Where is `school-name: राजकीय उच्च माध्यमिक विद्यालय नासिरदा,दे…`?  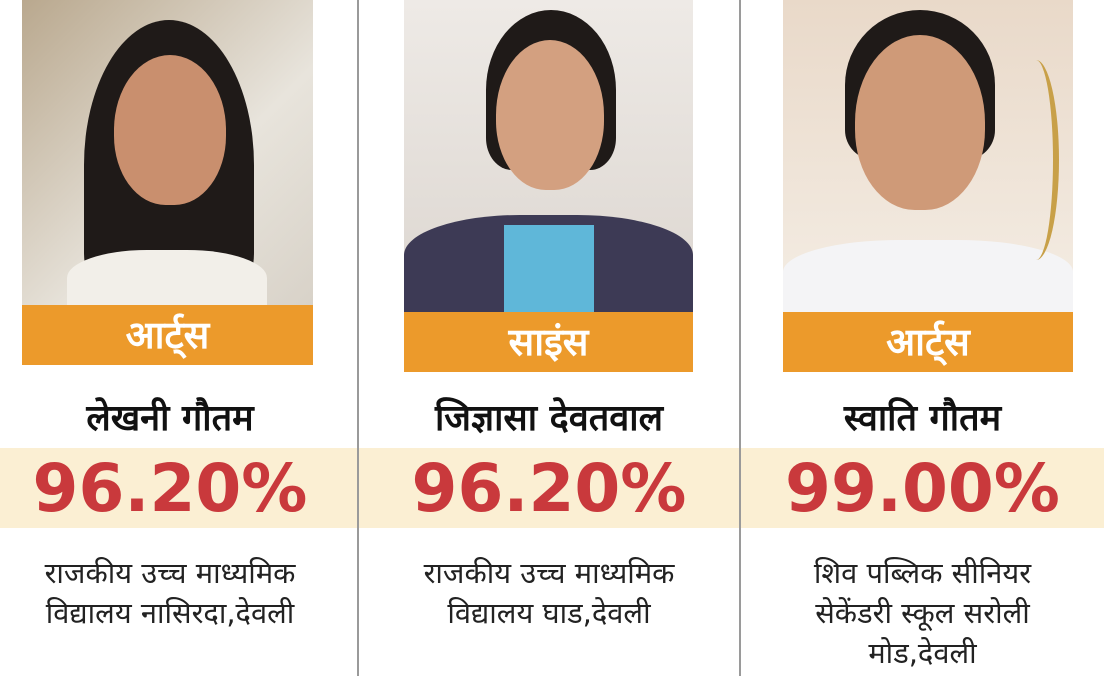
school-name: राजकीय उच्च माध्यमिक विद्यालय नासिरदा,दे… is located at coordinates (170, 593).